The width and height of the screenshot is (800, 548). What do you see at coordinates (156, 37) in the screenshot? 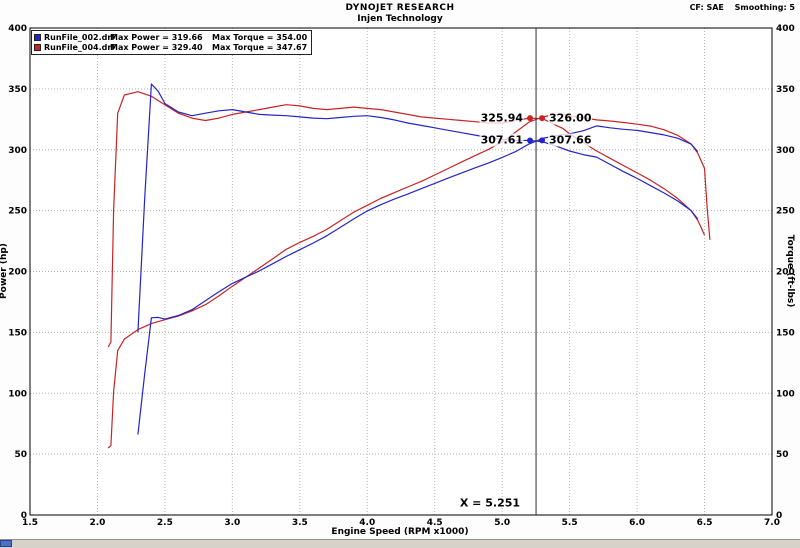
I see `run-002-max-power: Max Power = 319.66` at bounding box center [156, 37].